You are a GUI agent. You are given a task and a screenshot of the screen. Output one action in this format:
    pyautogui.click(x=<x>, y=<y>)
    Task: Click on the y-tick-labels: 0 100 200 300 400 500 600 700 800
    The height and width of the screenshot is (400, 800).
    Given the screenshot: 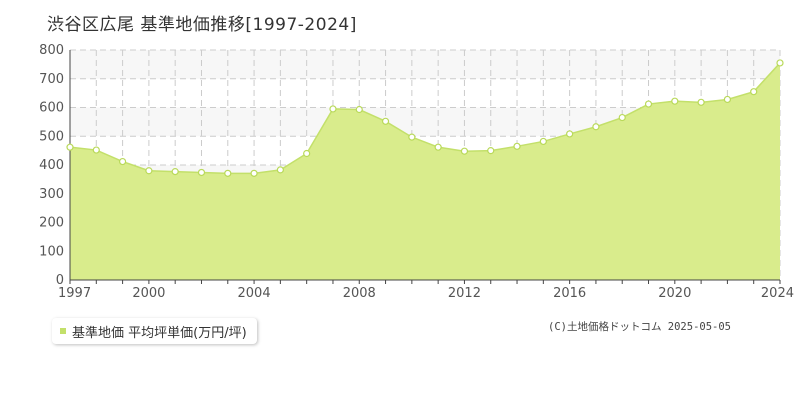 What is the action you would take?
    pyautogui.click(x=51, y=165)
    